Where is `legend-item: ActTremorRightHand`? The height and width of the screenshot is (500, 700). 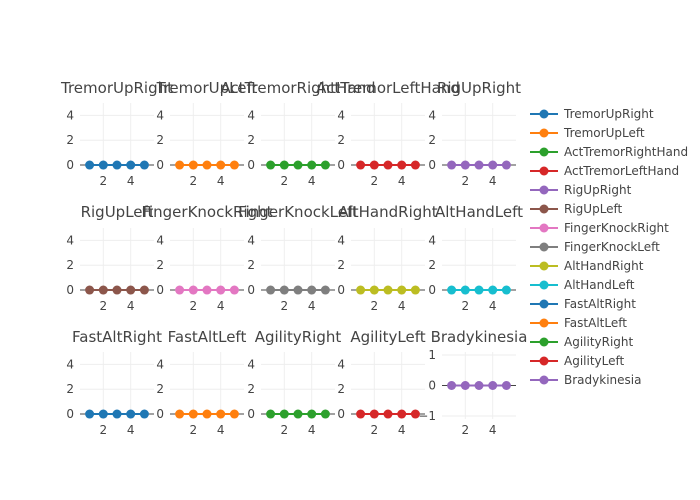 legend-item: ActTremorRightHand is located at coordinates (609, 152).